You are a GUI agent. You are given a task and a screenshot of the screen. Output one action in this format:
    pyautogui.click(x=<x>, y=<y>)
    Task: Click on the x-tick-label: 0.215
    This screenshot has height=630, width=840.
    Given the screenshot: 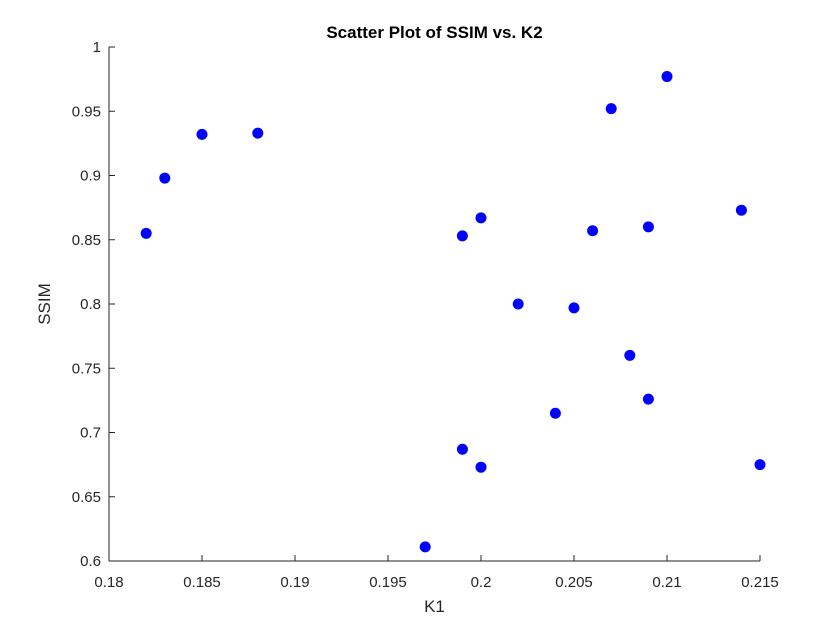 What is the action you would take?
    pyautogui.click(x=760, y=582)
    